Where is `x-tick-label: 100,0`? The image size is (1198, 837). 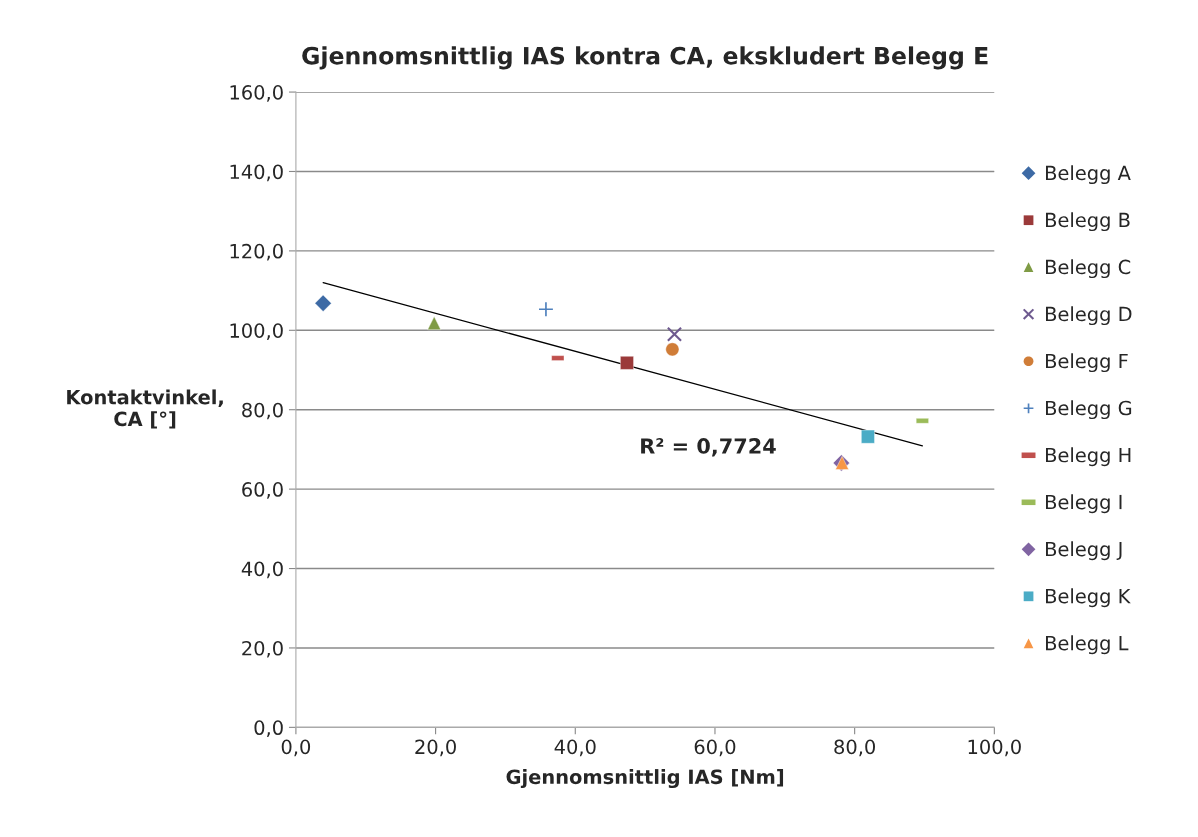 x-tick-label: 100,0 is located at coordinates (994, 748).